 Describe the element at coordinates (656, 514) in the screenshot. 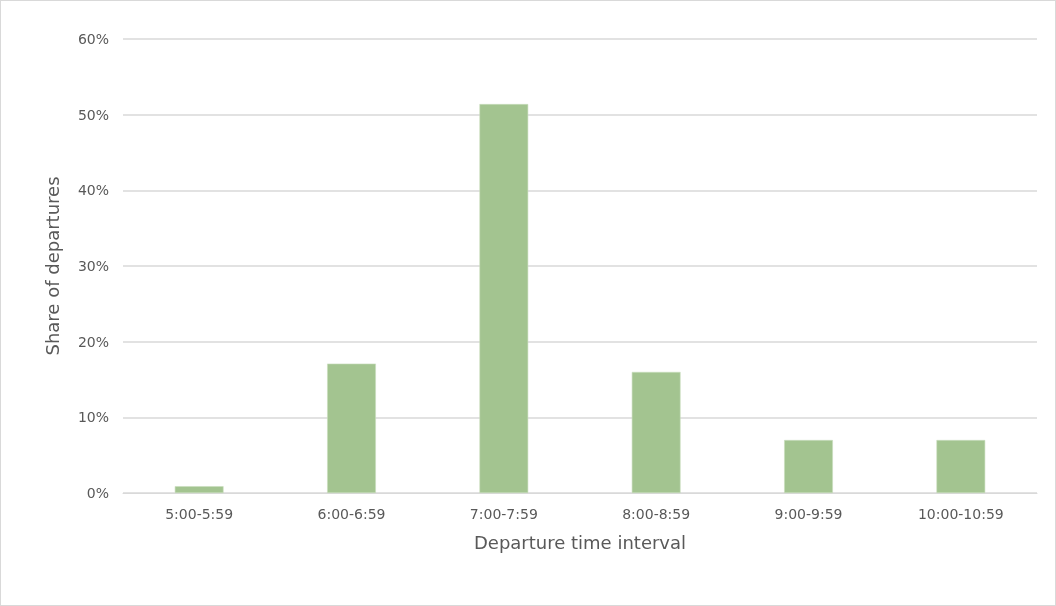

I see `x-tick-label: 8:00-8:59` at that location.